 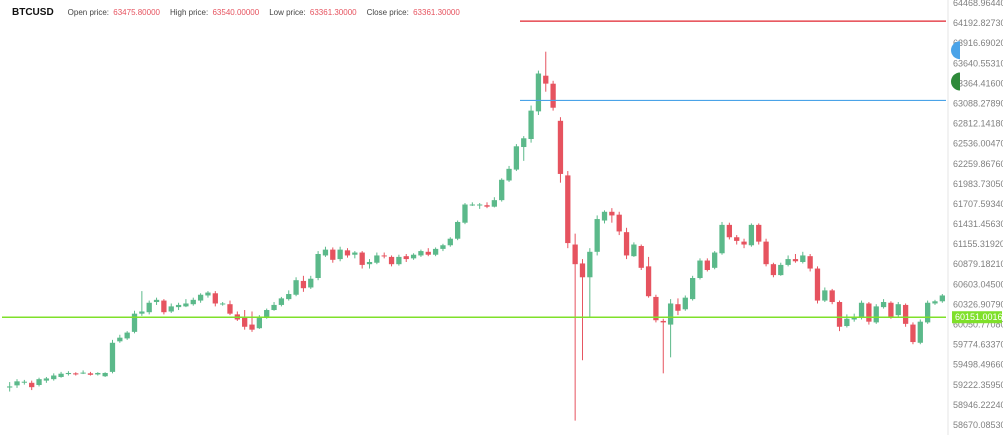 I want to click on green-marker-icon, so click(x=955, y=81).